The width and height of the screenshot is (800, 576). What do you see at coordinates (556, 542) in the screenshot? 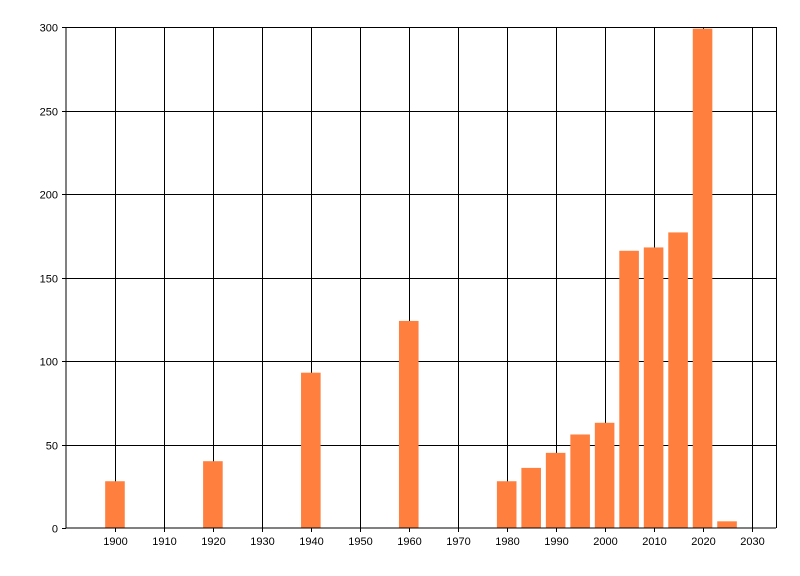
I see `x-tick-label: 1990` at bounding box center [556, 542].